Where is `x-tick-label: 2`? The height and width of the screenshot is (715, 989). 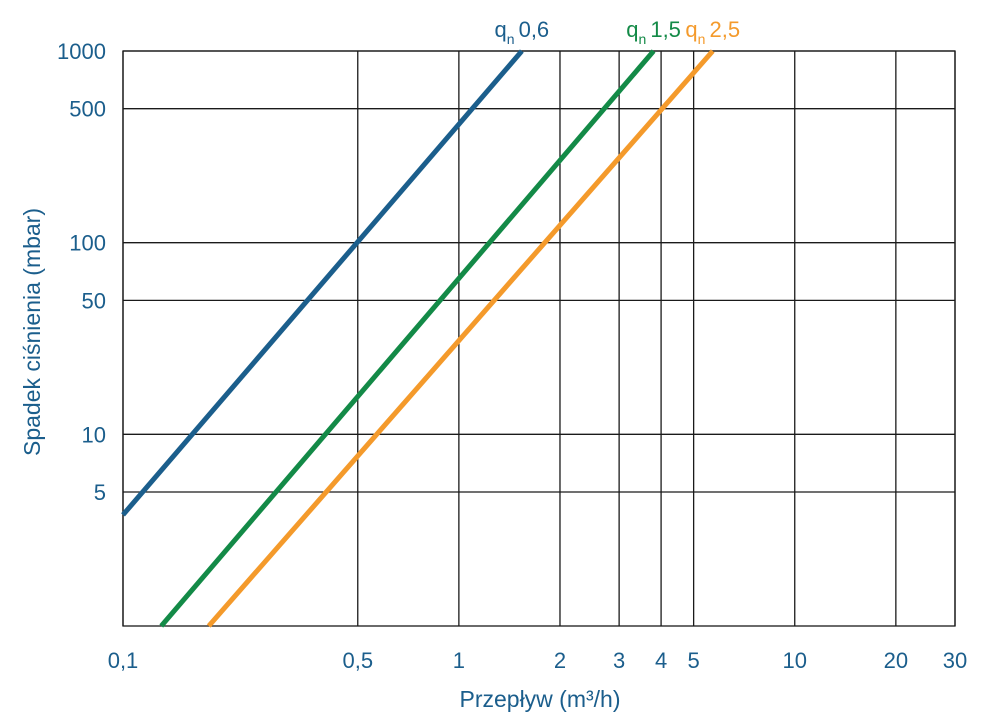
x-tick-label: 2 is located at coordinates (560, 660).